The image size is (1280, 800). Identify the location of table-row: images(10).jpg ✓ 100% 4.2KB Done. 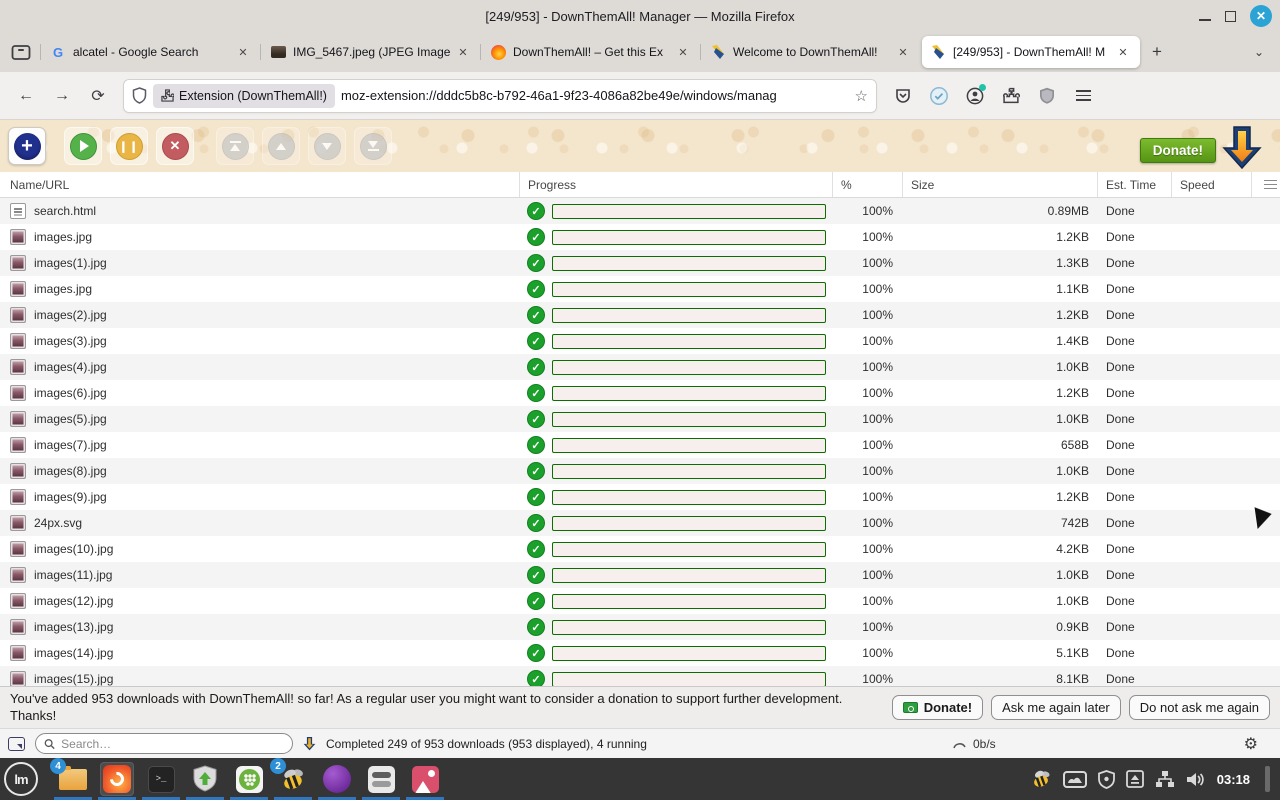
(640, 549).